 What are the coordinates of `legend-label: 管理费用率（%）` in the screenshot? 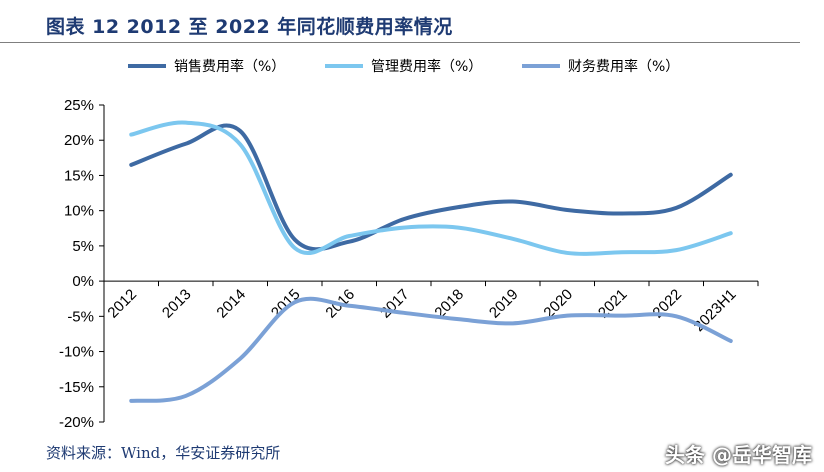 It's located at (426, 66).